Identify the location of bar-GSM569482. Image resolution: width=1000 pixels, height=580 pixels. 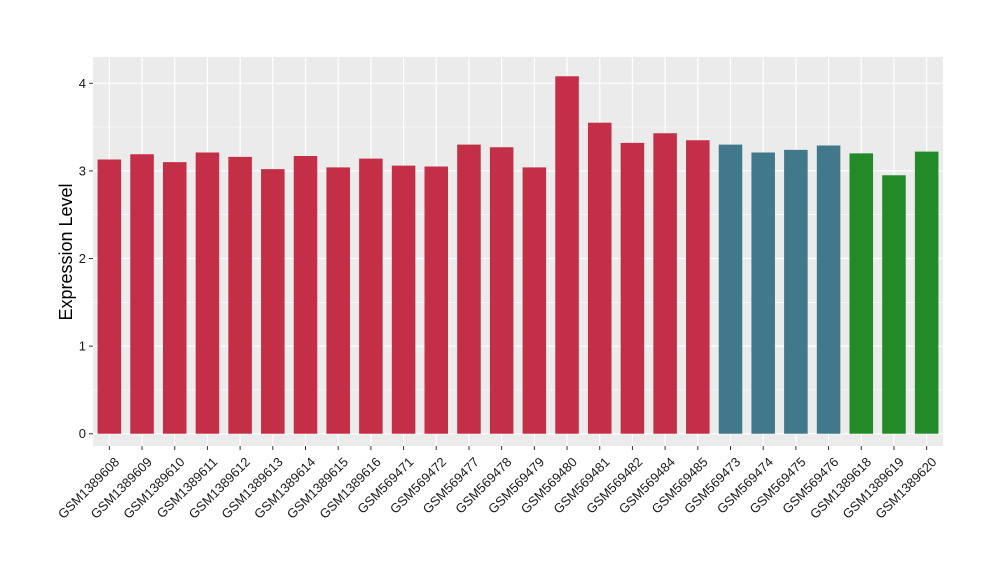
(632, 288).